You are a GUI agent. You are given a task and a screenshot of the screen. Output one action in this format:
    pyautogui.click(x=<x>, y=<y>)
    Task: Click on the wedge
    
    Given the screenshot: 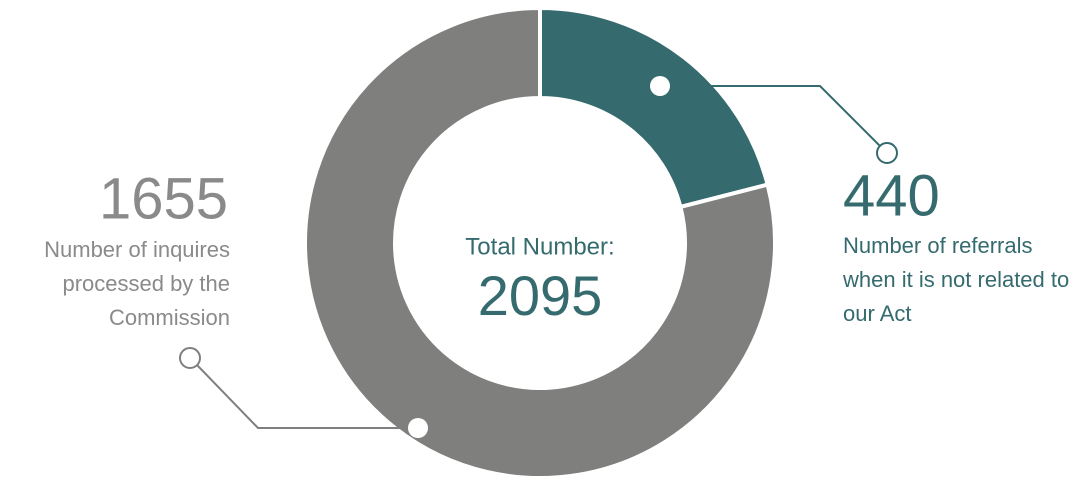 What is the action you would take?
    pyautogui.click(x=654, y=107)
    